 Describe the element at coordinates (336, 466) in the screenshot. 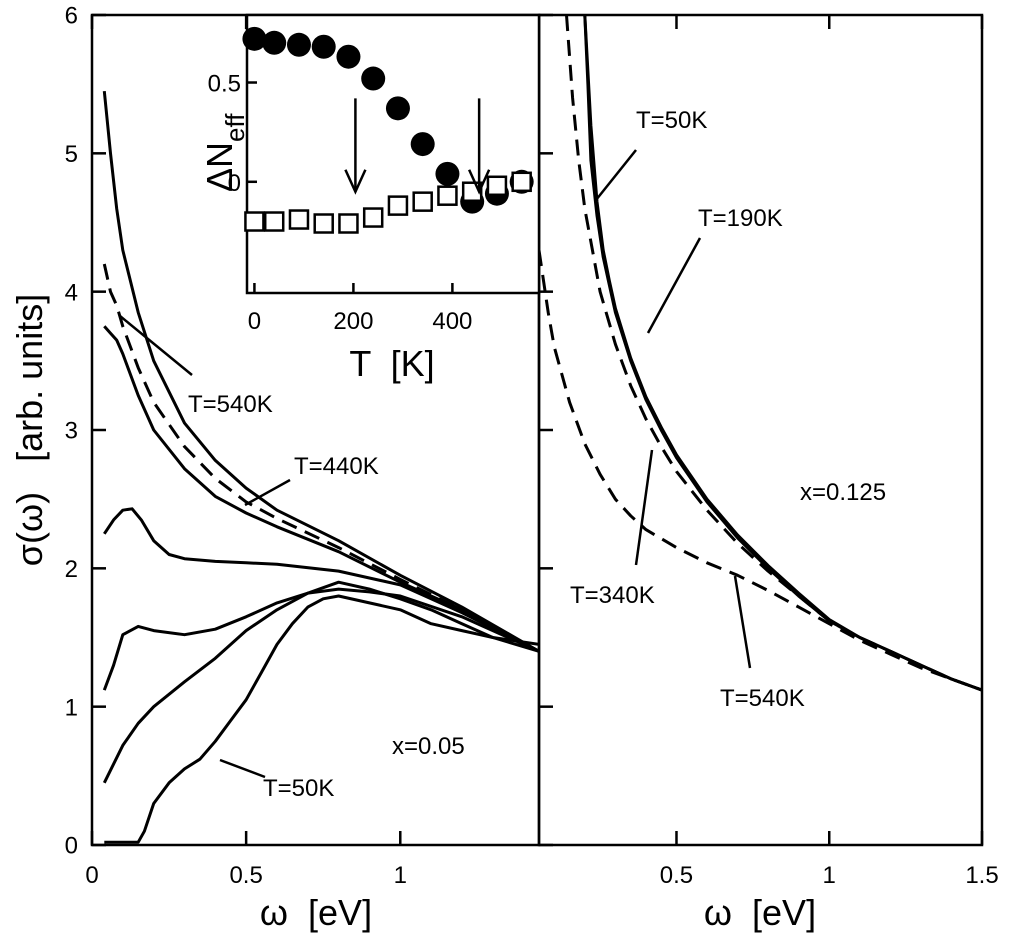

I see `series-label-t440k: T=440K` at that location.